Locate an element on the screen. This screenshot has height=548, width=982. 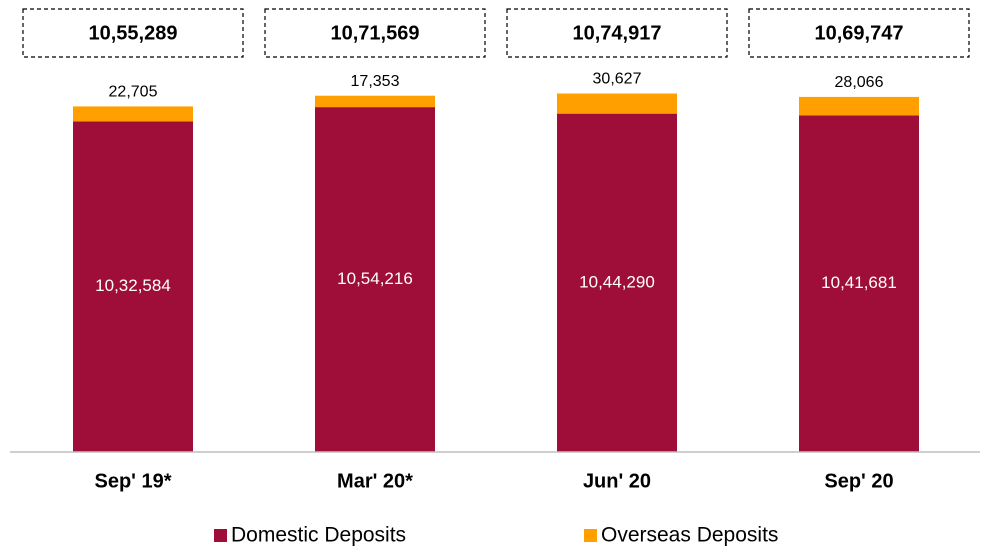
total-label: 10,55,289 is located at coordinates (133, 33).